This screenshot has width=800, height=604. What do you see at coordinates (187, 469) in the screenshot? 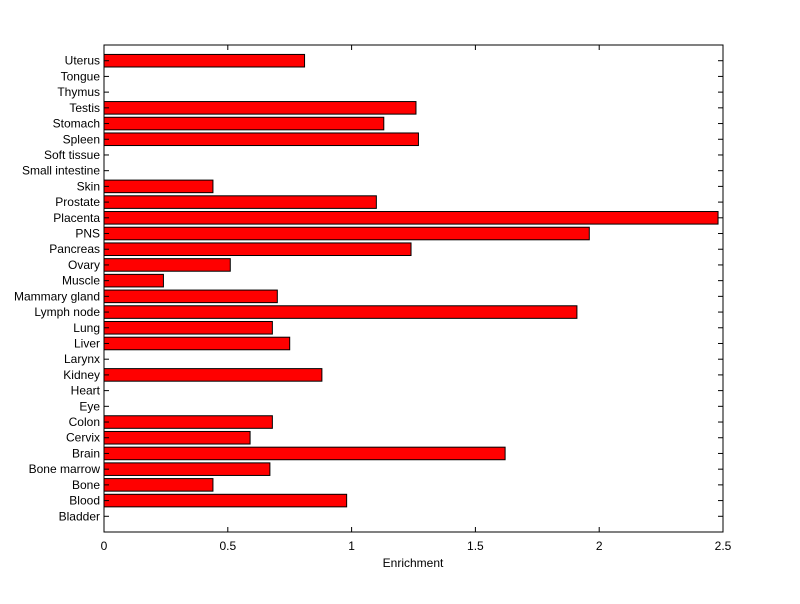
I see `bar-bone-marrow` at bounding box center [187, 469].